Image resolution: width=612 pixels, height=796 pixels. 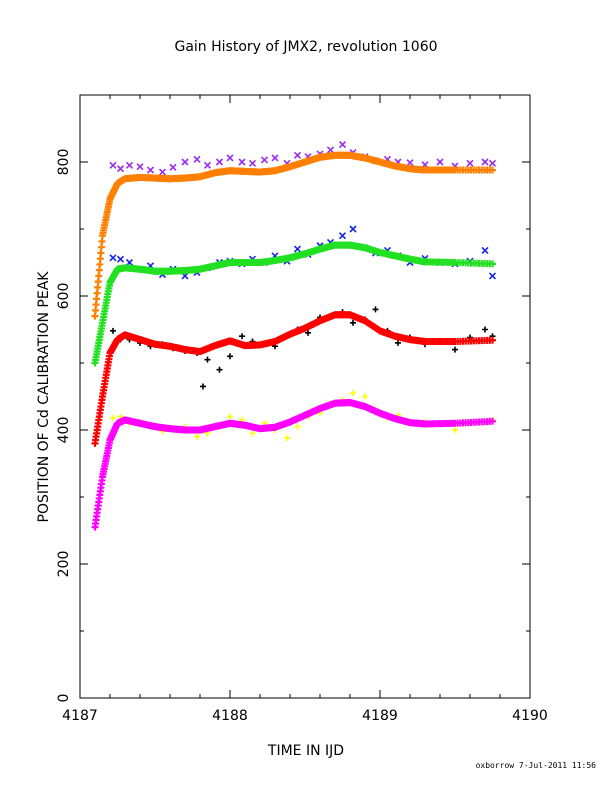 I want to click on x-tick-label: 4187, so click(x=80, y=716).